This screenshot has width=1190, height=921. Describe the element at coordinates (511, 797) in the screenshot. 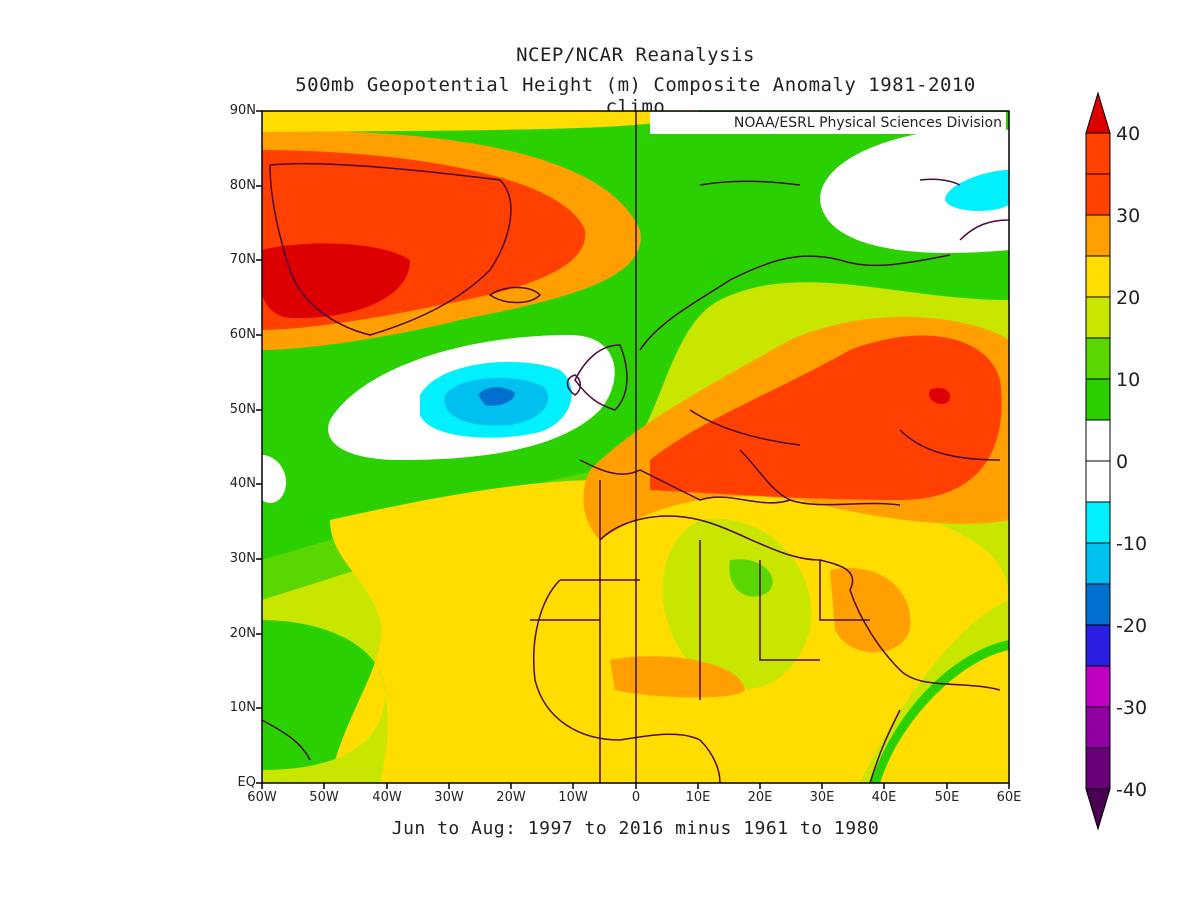

I see `lon-label: 20W` at that location.